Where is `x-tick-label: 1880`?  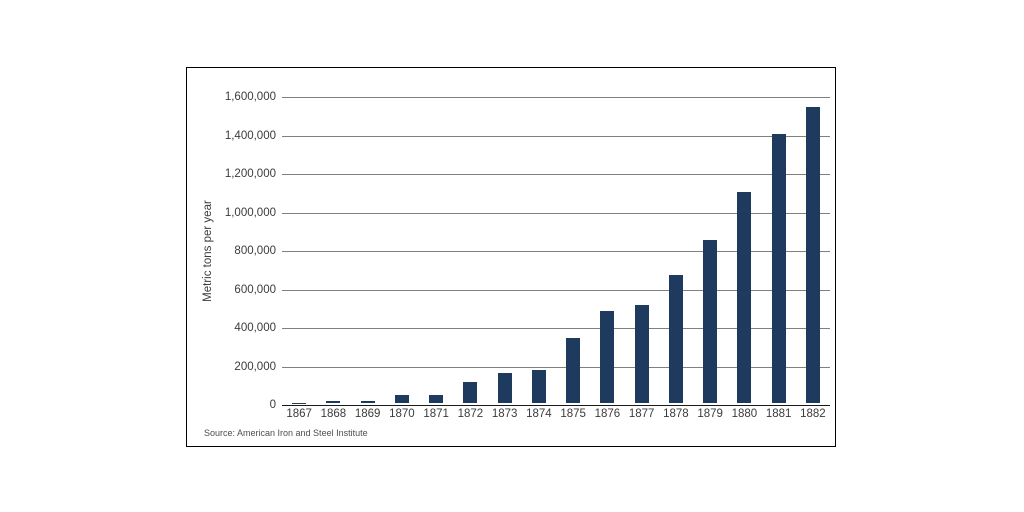
x-tick-label: 1880 is located at coordinates (744, 414).